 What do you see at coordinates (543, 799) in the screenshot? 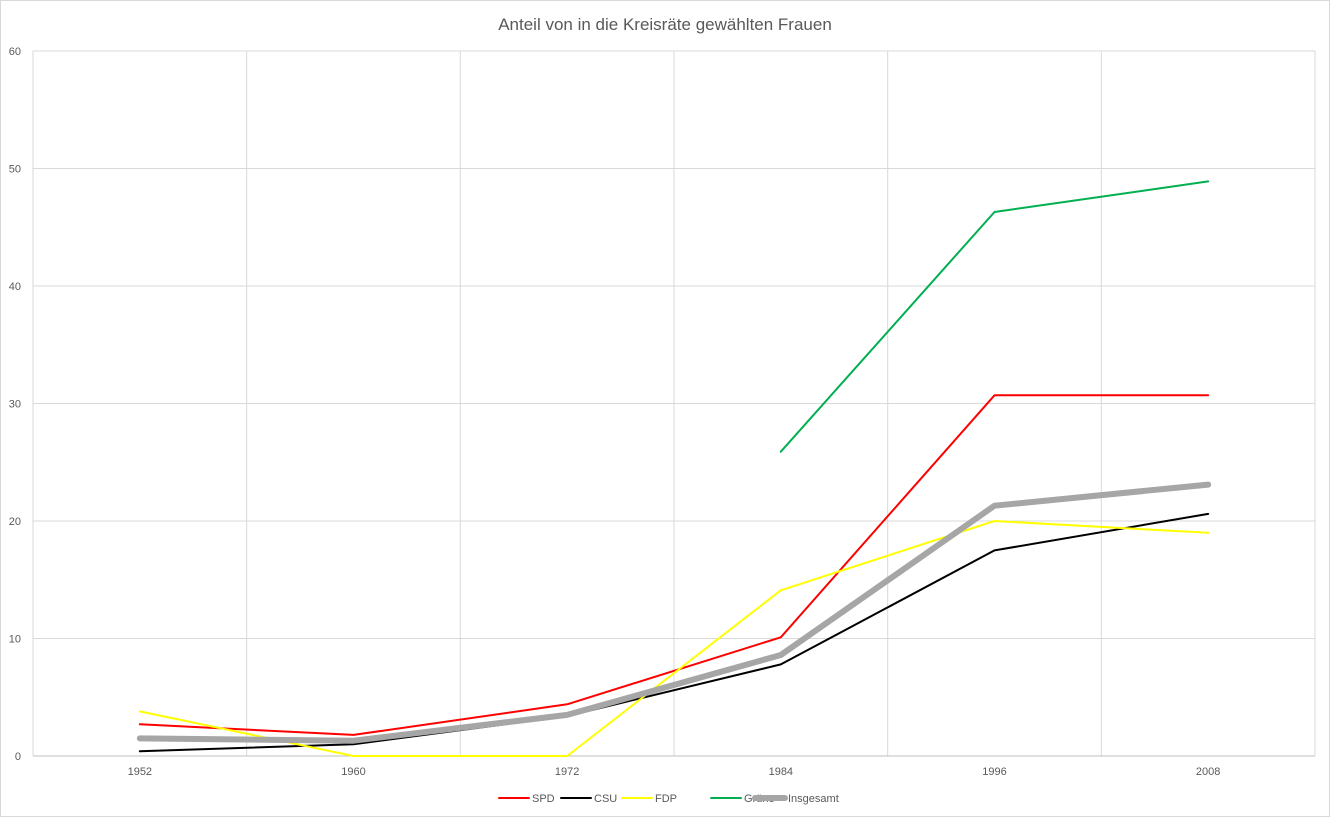
I see `legend-label: SPD` at bounding box center [543, 799].